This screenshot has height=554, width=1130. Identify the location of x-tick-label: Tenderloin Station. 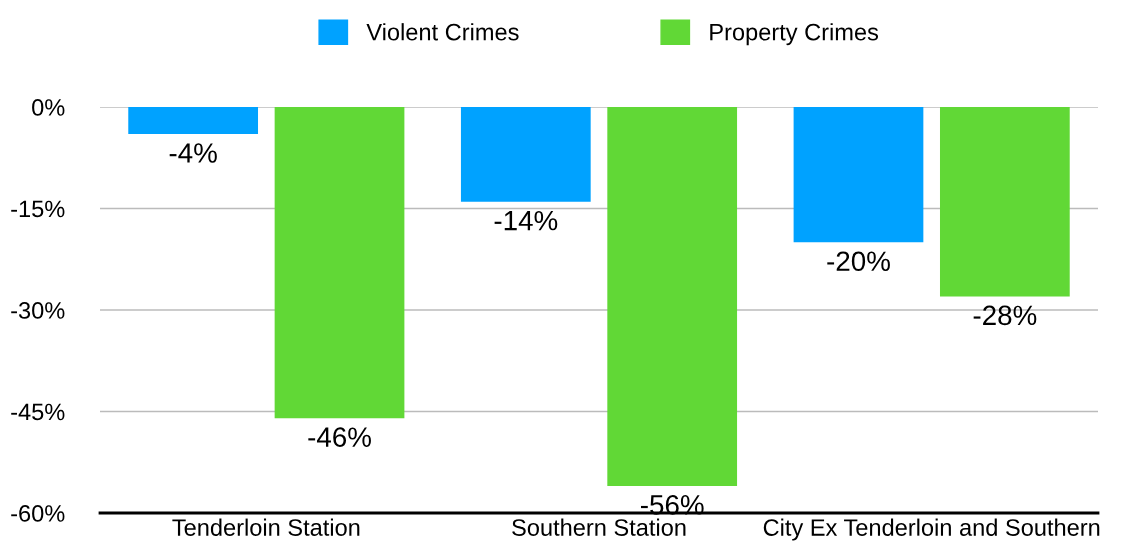
(266, 527).